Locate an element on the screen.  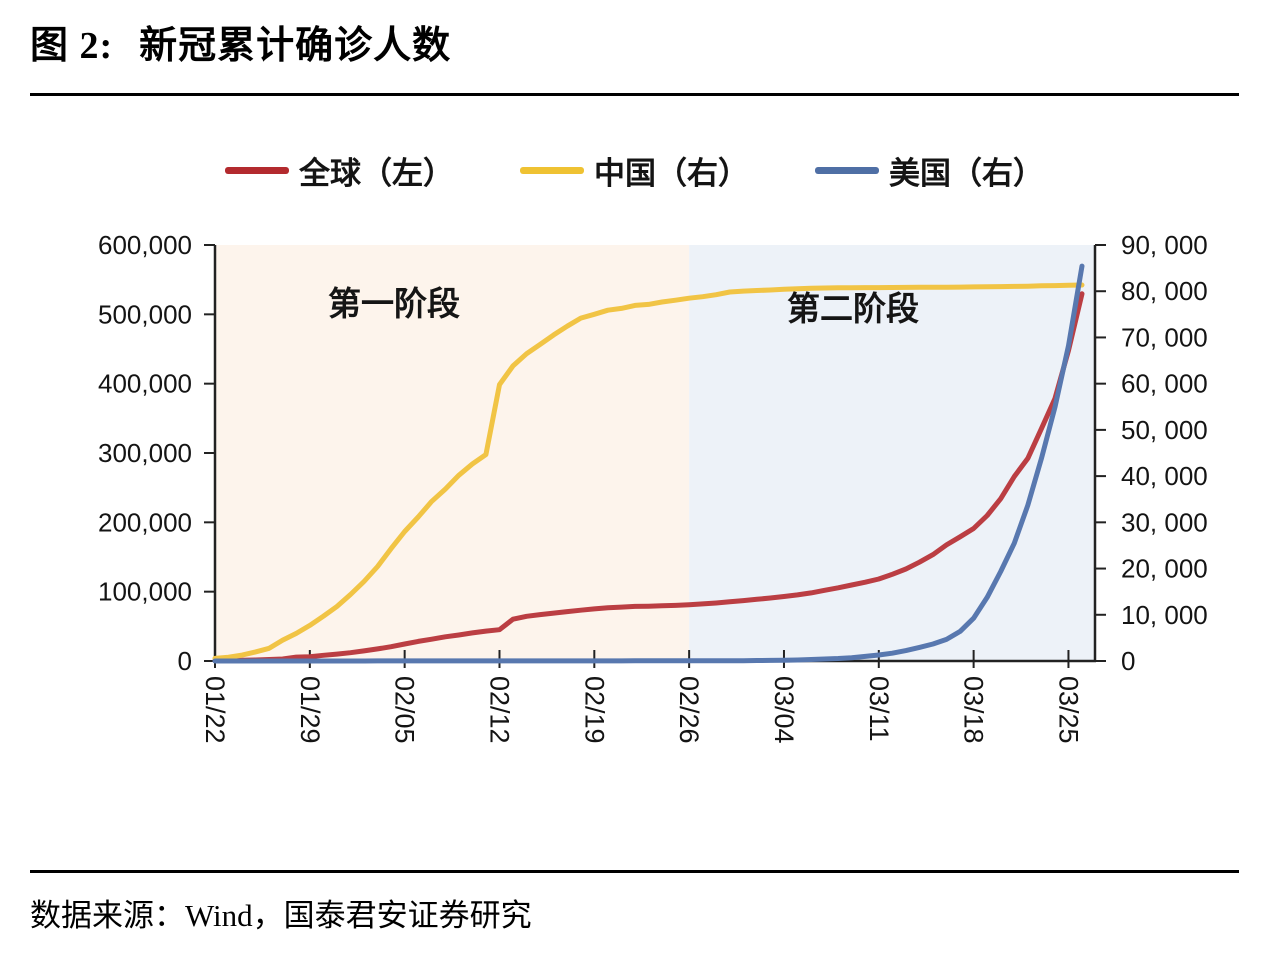
figure-title-text: 新冠累计确诊人数 is located at coordinates (295, 46).